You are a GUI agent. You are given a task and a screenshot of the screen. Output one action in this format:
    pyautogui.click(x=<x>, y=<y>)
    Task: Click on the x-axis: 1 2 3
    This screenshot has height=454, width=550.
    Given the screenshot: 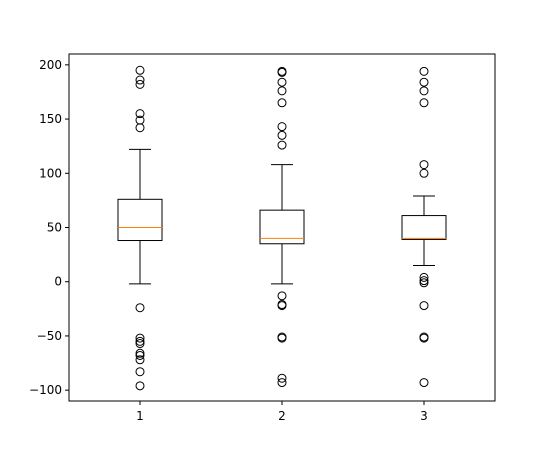 What is the action you would take?
    pyautogui.click(x=282, y=412)
    